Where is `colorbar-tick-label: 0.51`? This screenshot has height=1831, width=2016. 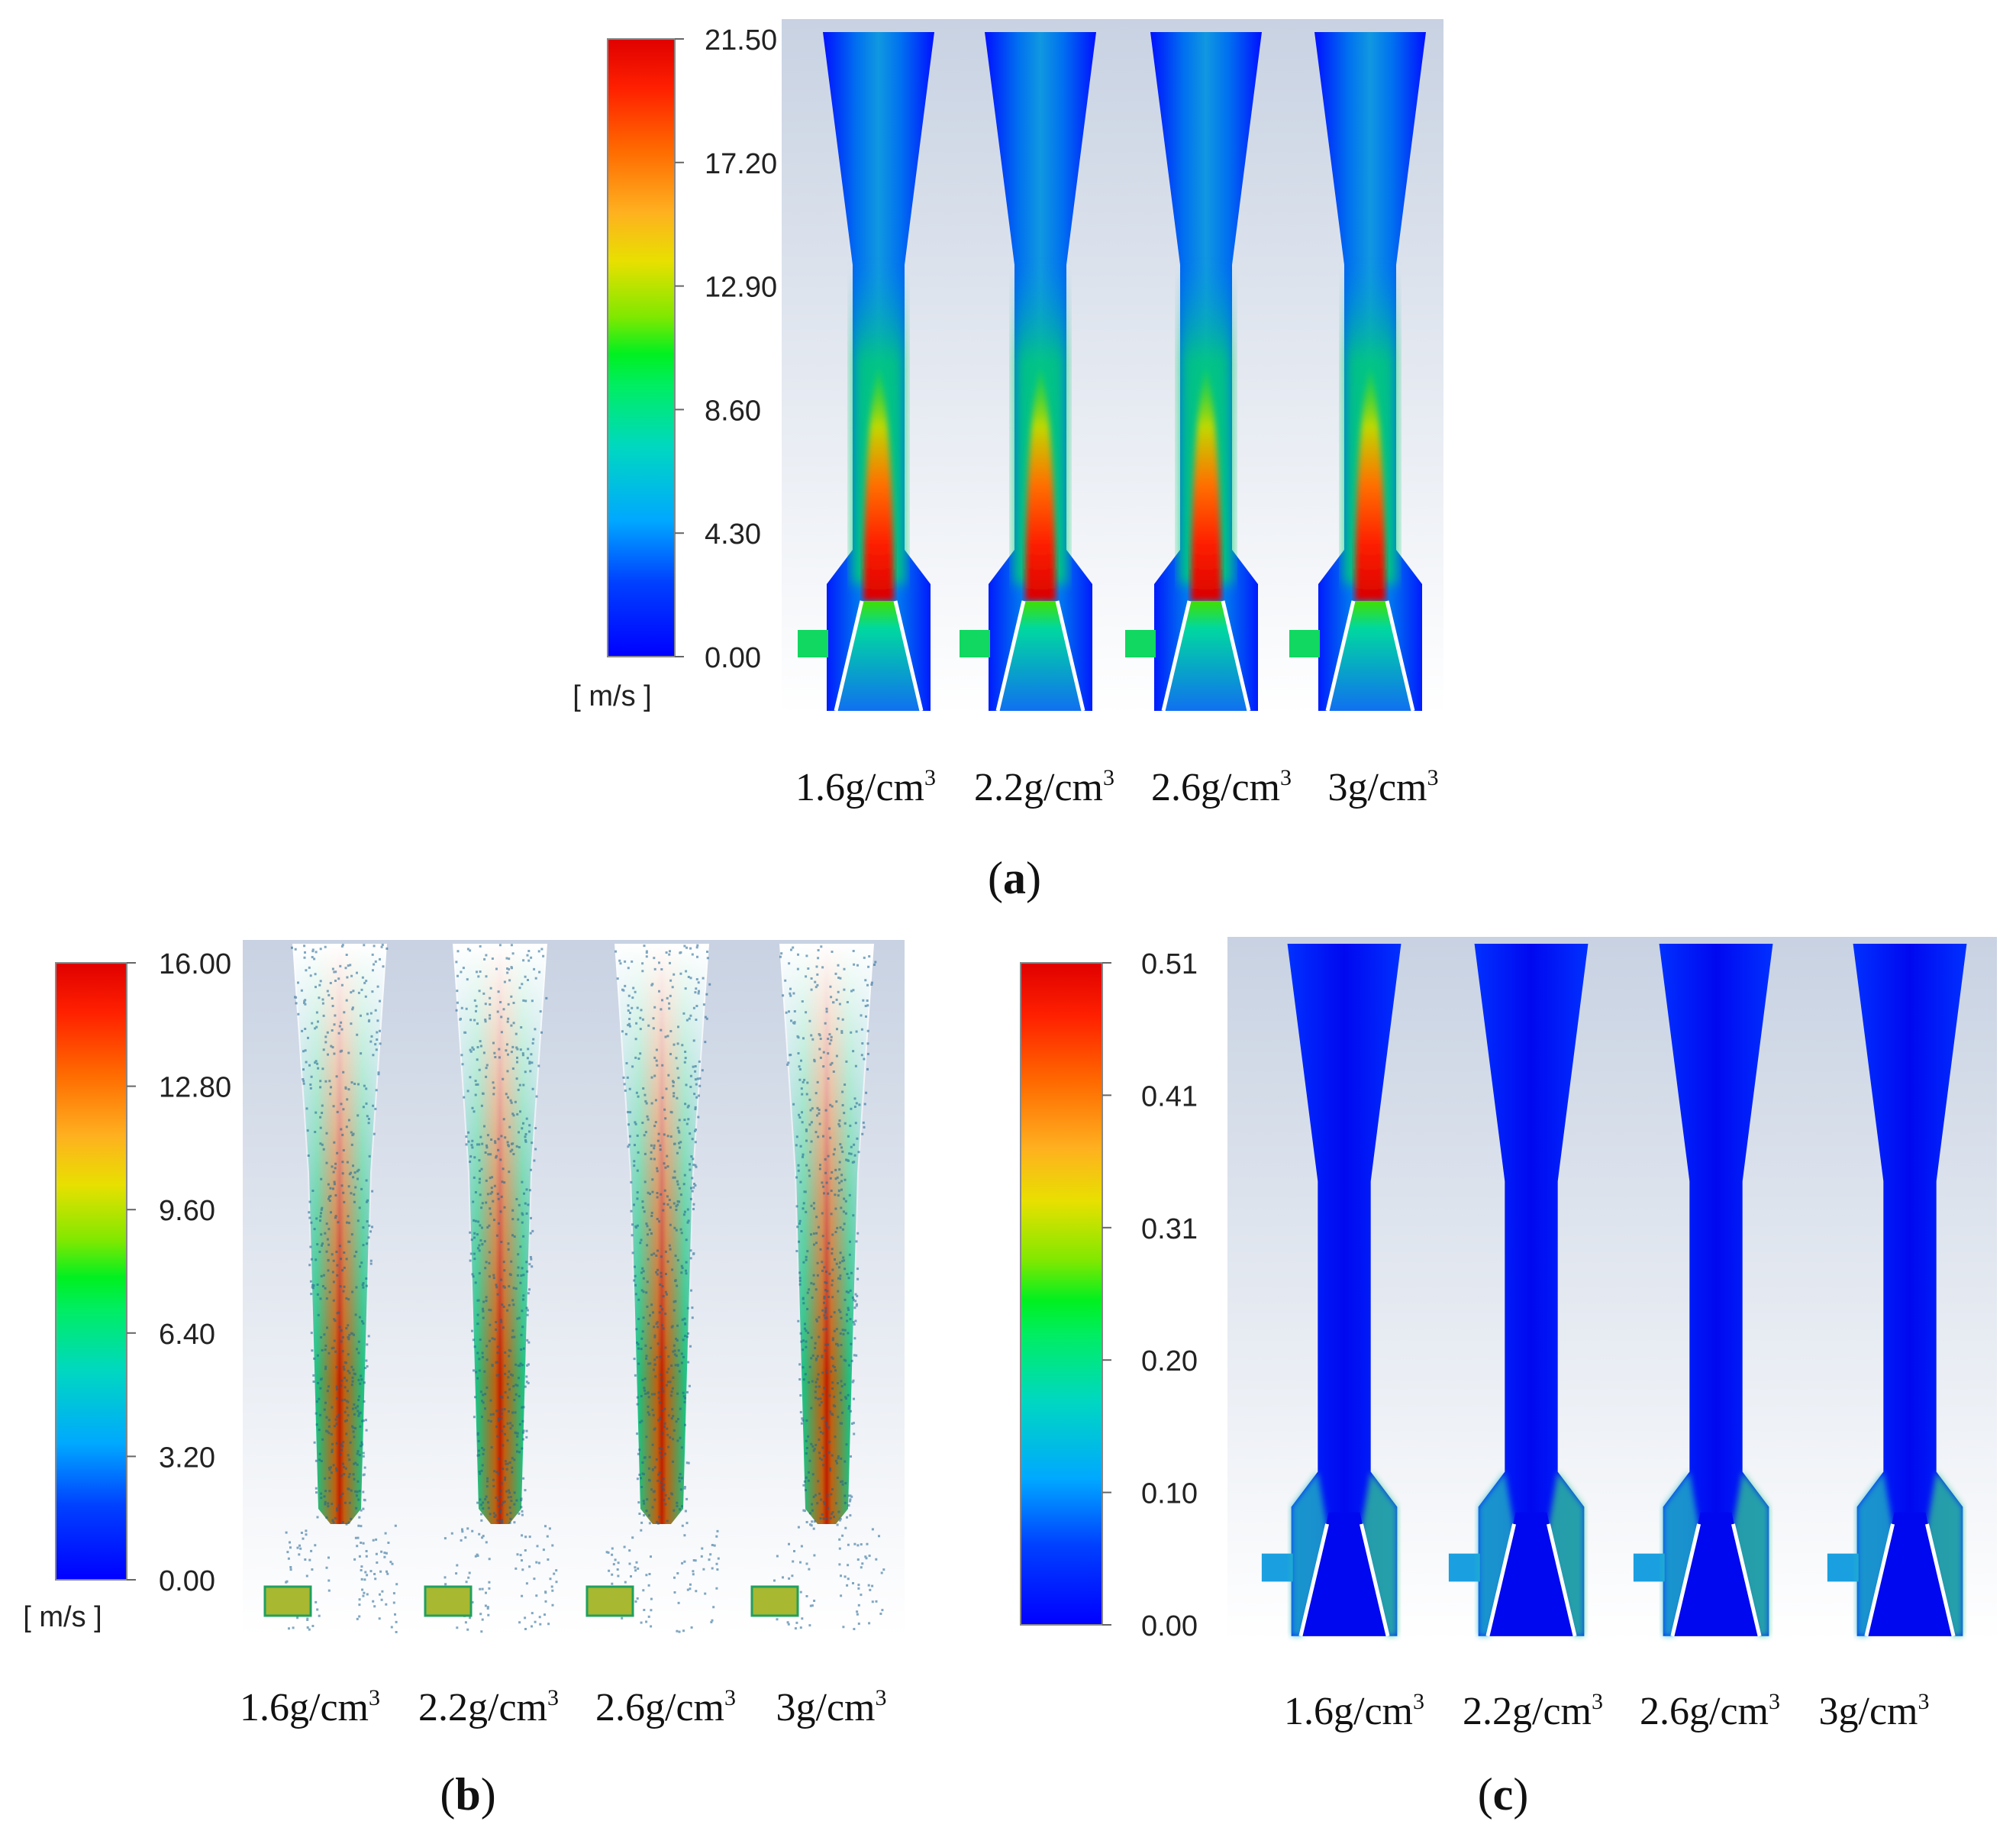
colorbar-tick-label: 0.51 is located at coordinates (1169, 964).